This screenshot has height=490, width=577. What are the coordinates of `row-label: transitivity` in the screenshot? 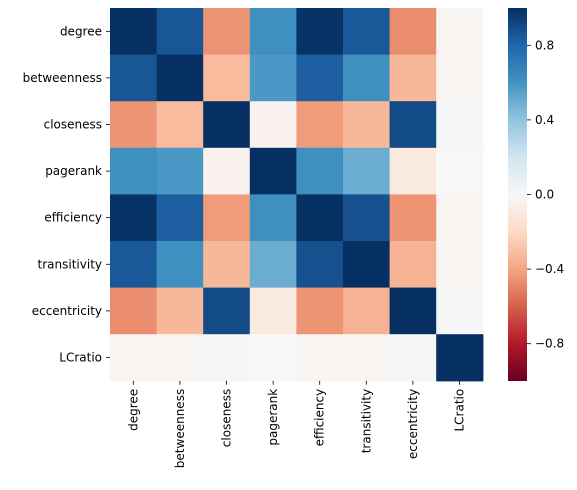 It's located at (70, 264).